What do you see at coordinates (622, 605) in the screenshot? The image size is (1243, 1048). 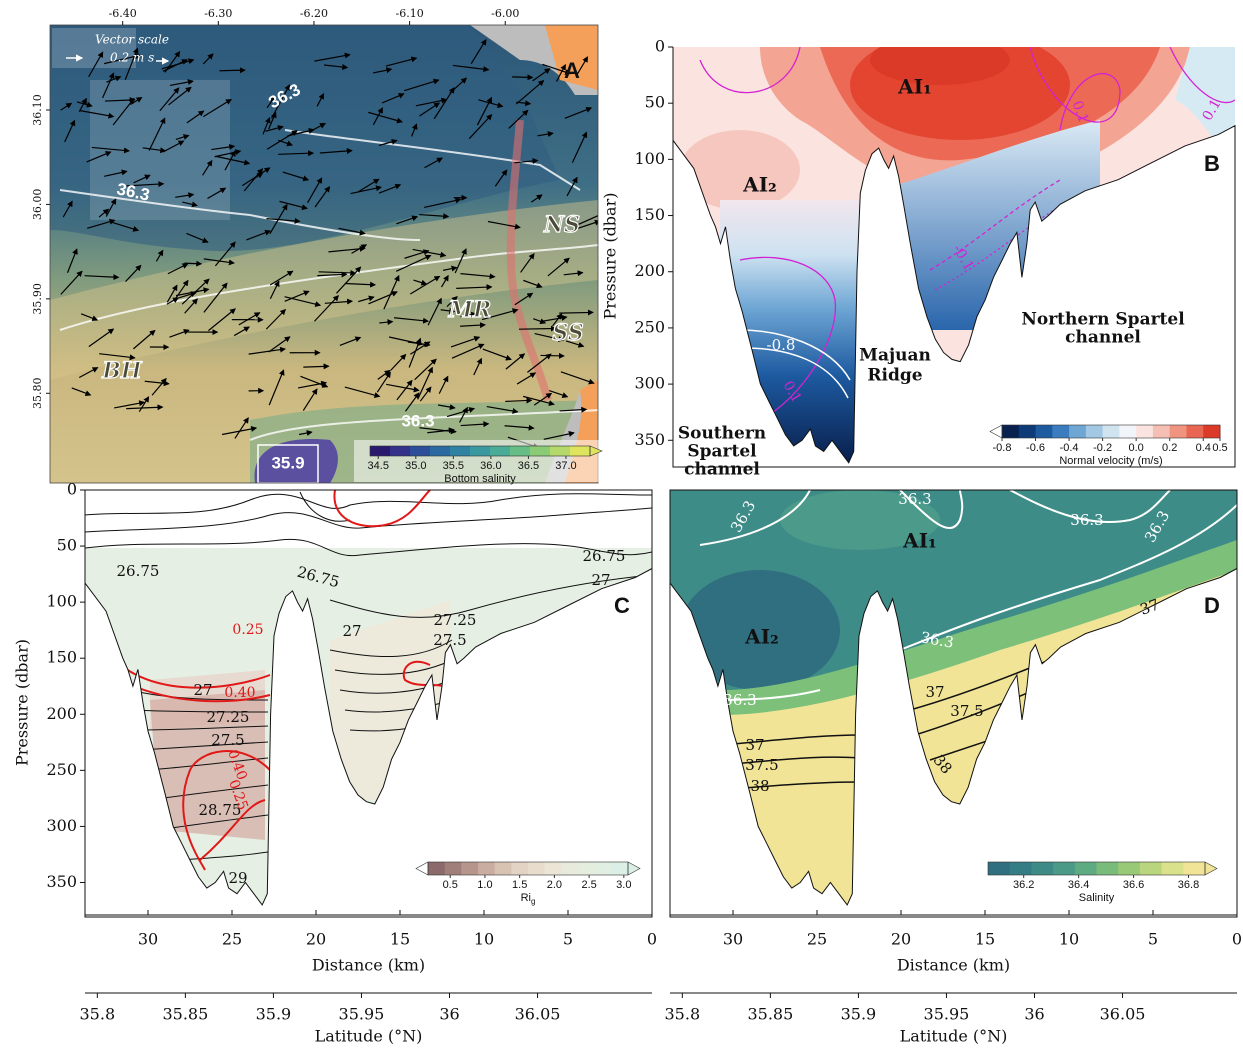 I see `panel-label: C` at bounding box center [622, 605].